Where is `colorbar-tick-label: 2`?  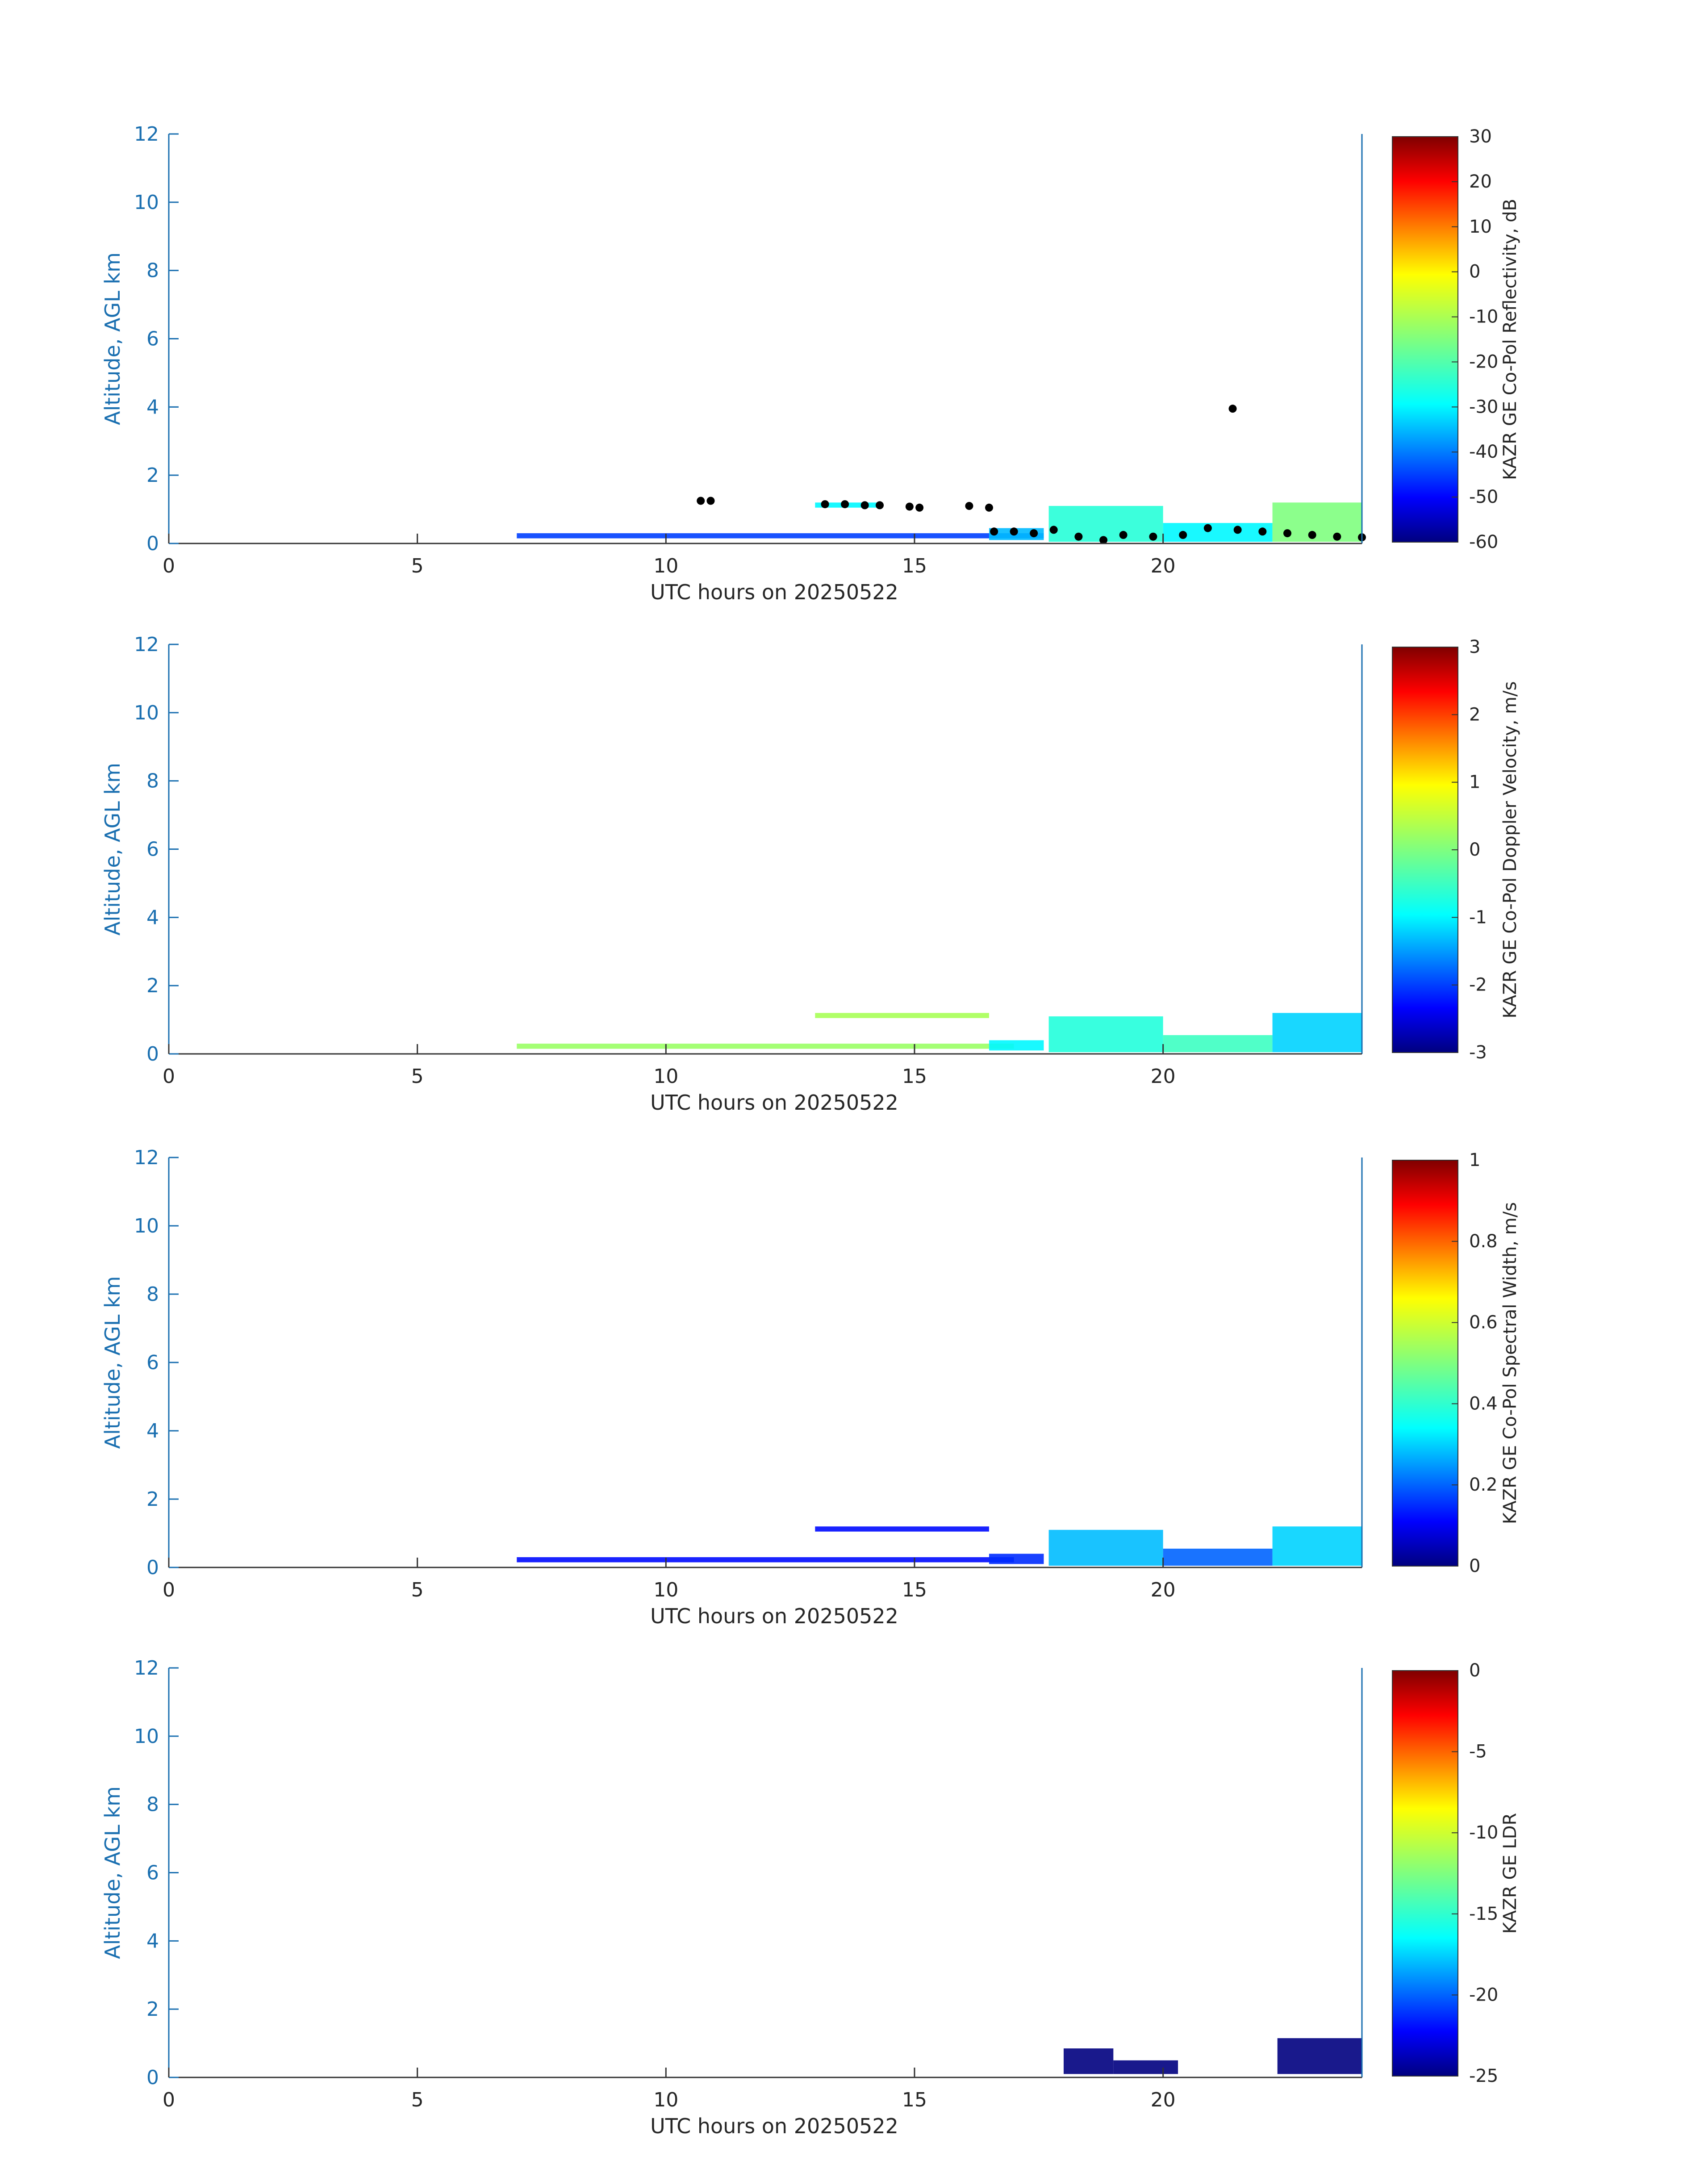
colorbar-tick-label: 2 is located at coordinates (1474, 714).